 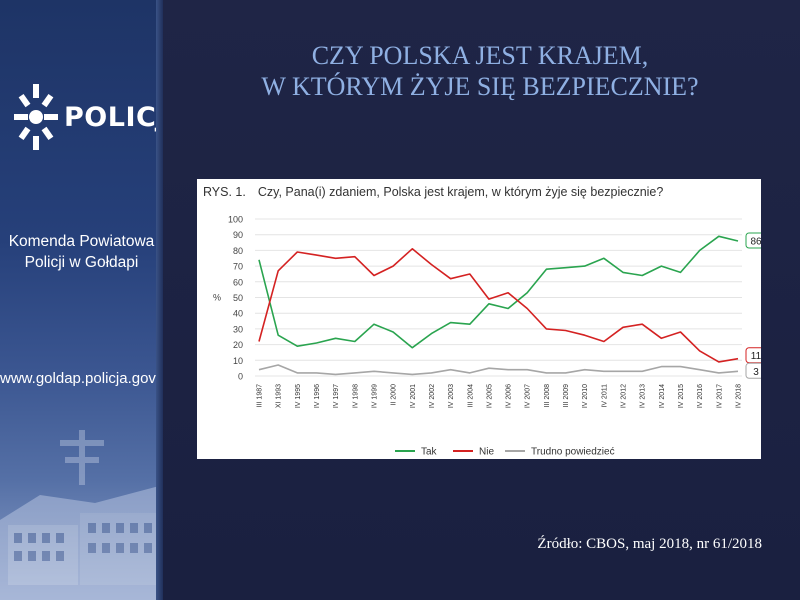 I want to click on x-tick-label: IV 2014, so click(x=662, y=396).